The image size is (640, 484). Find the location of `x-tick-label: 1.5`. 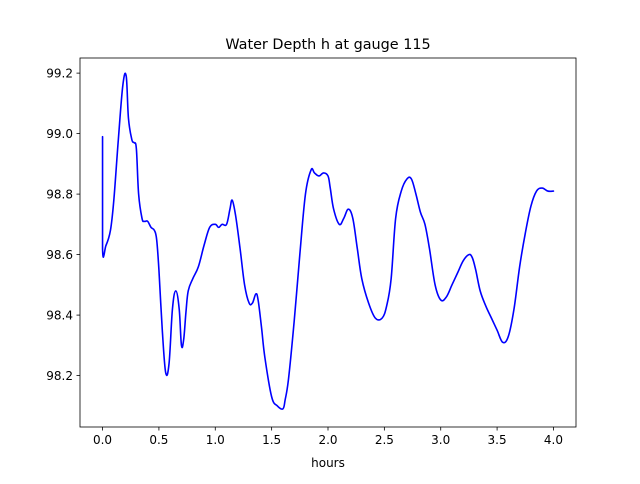

x-tick-label: 1.5 is located at coordinates (271, 440).